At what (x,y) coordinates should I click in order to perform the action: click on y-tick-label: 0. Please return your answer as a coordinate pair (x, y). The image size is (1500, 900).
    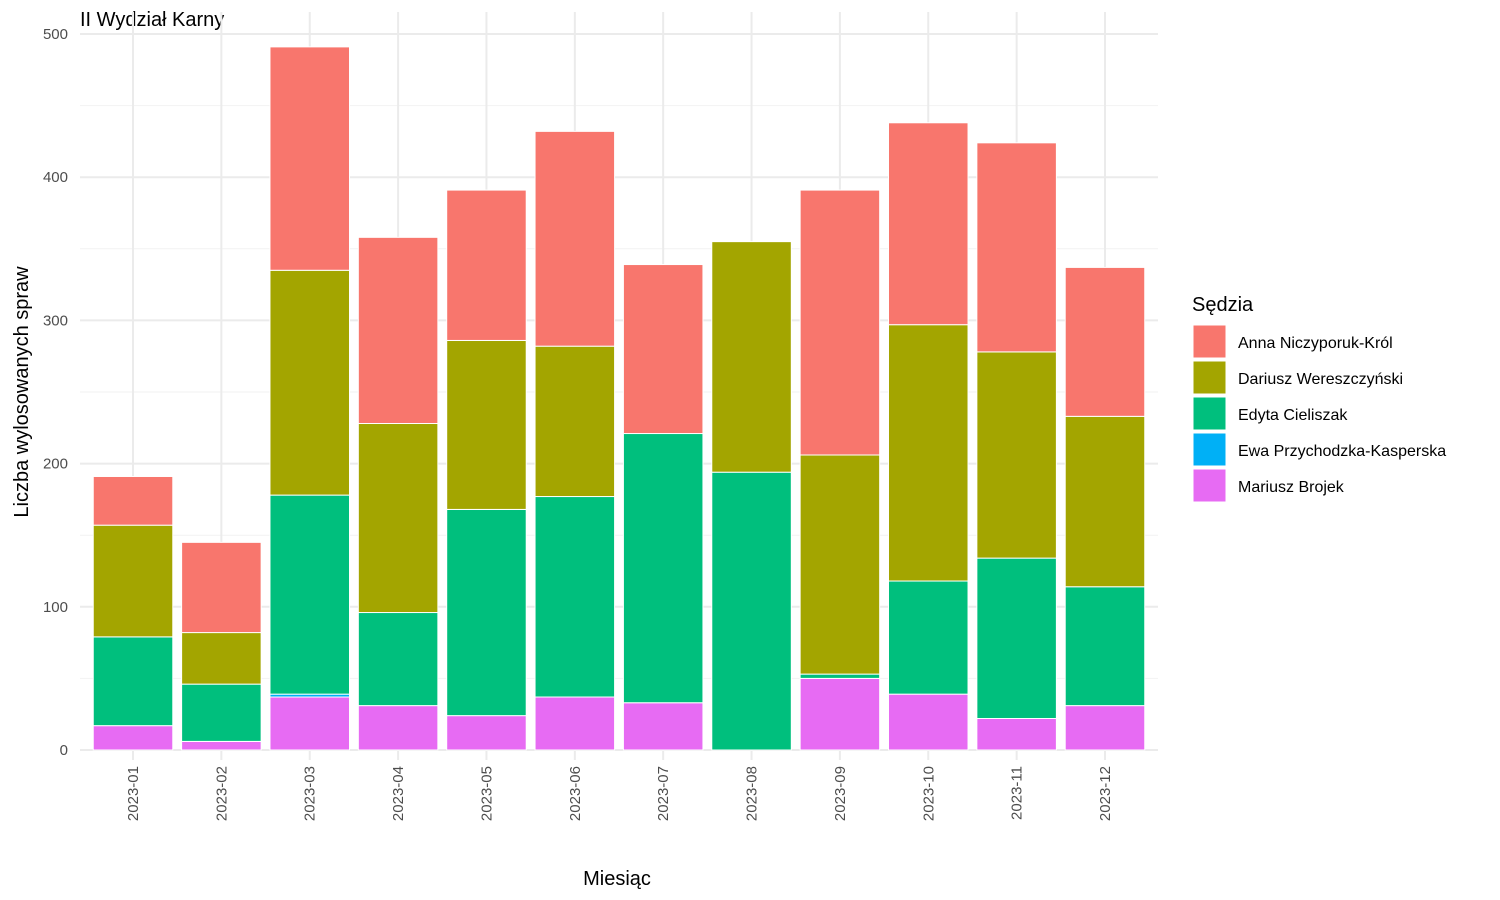
    Looking at the image, I should click on (64, 750).